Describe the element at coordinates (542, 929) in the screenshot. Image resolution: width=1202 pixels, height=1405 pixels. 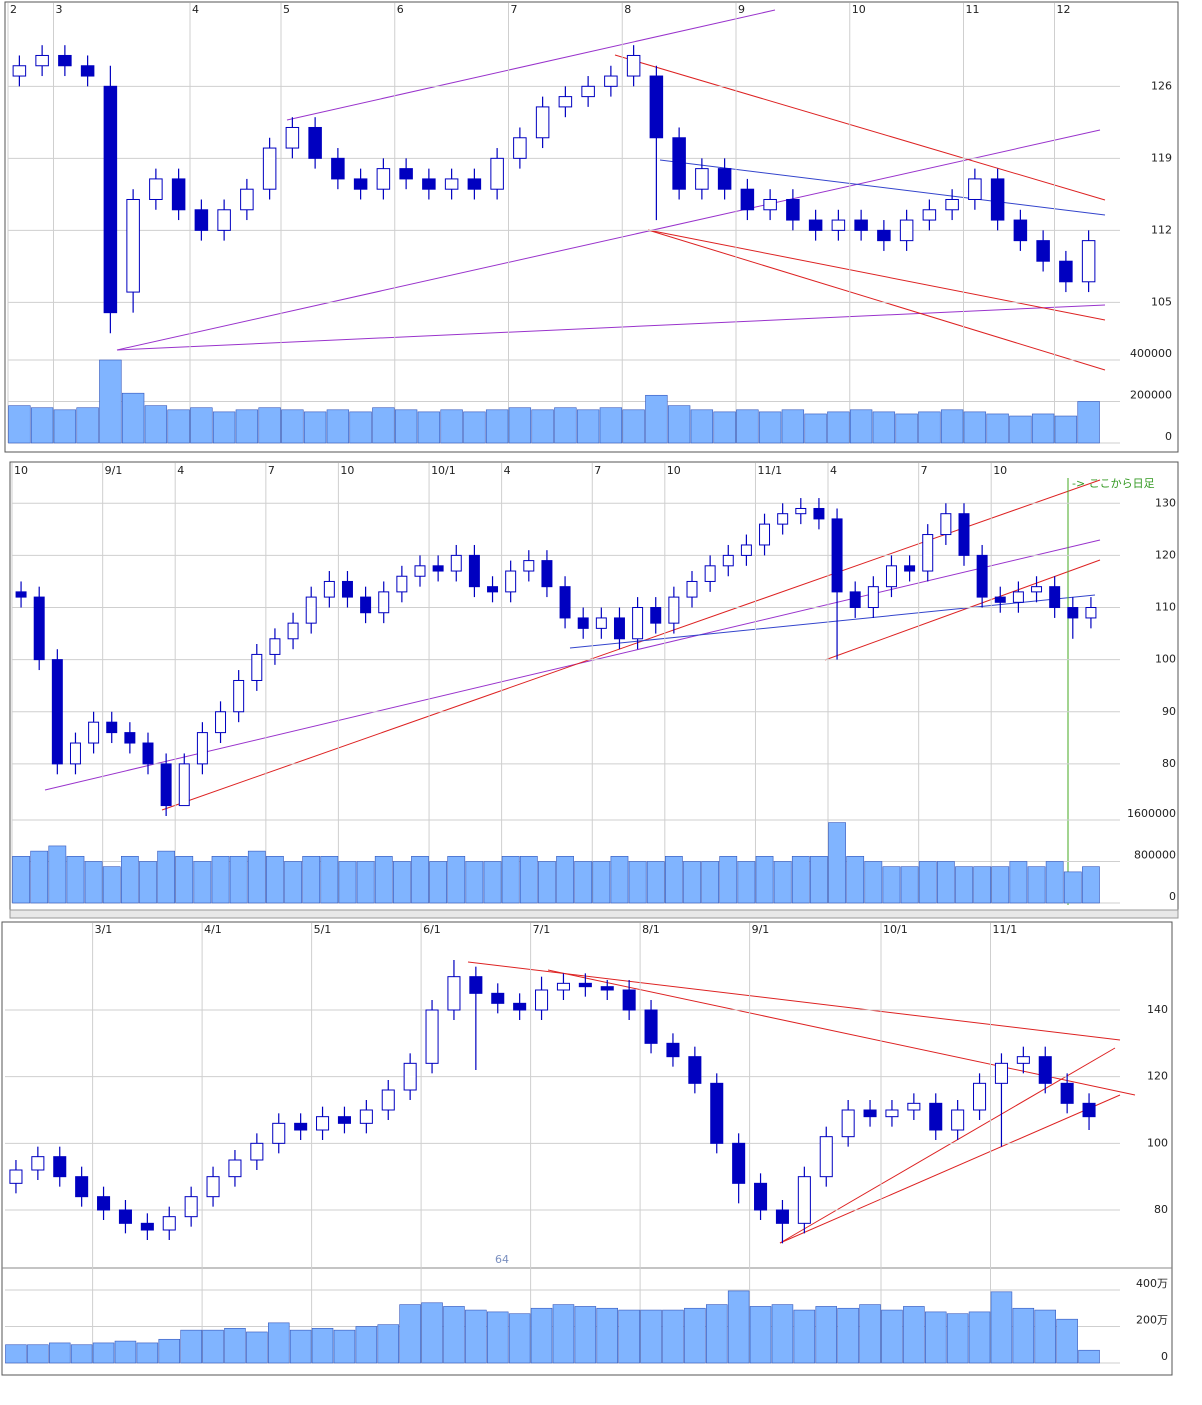
I see `x-tick-label: 7/1` at that location.